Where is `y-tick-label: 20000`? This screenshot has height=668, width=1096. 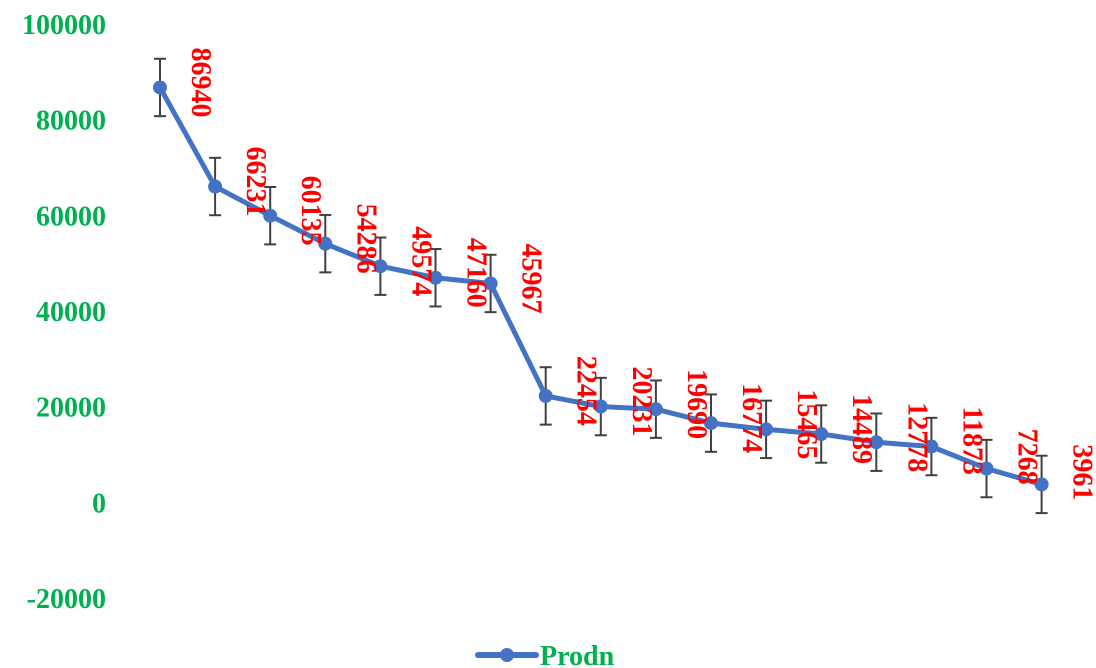 y-tick-label: 20000 is located at coordinates (71, 408).